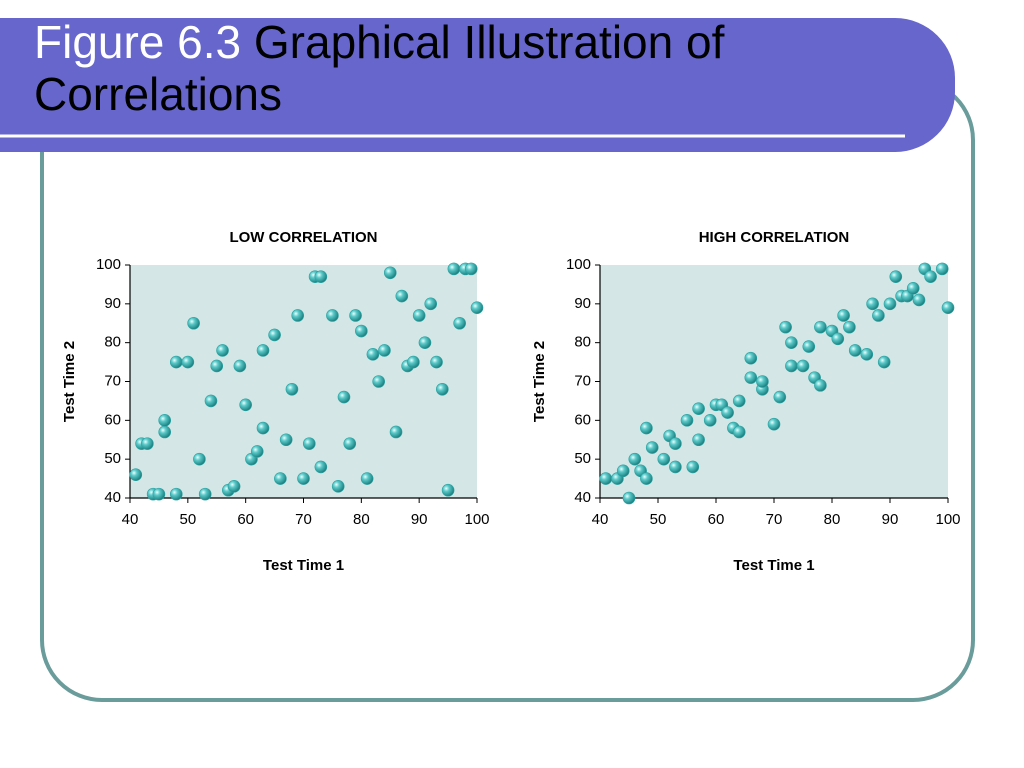  What do you see at coordinates (582, 380) in the screenshot?
I see `y-tick-label: 70` at bounding box center [582, 380].